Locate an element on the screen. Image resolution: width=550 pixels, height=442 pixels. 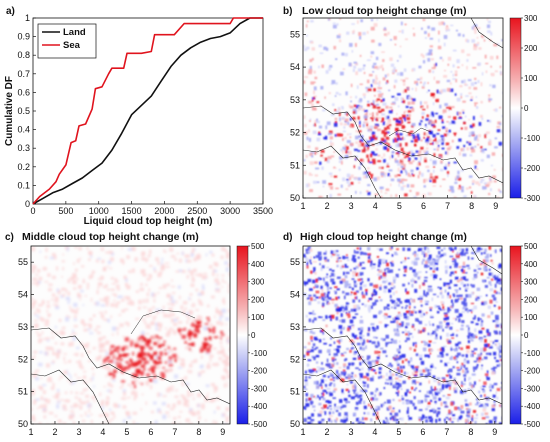
map-x-tick-label: 2 is located at coordinates (327, 206).